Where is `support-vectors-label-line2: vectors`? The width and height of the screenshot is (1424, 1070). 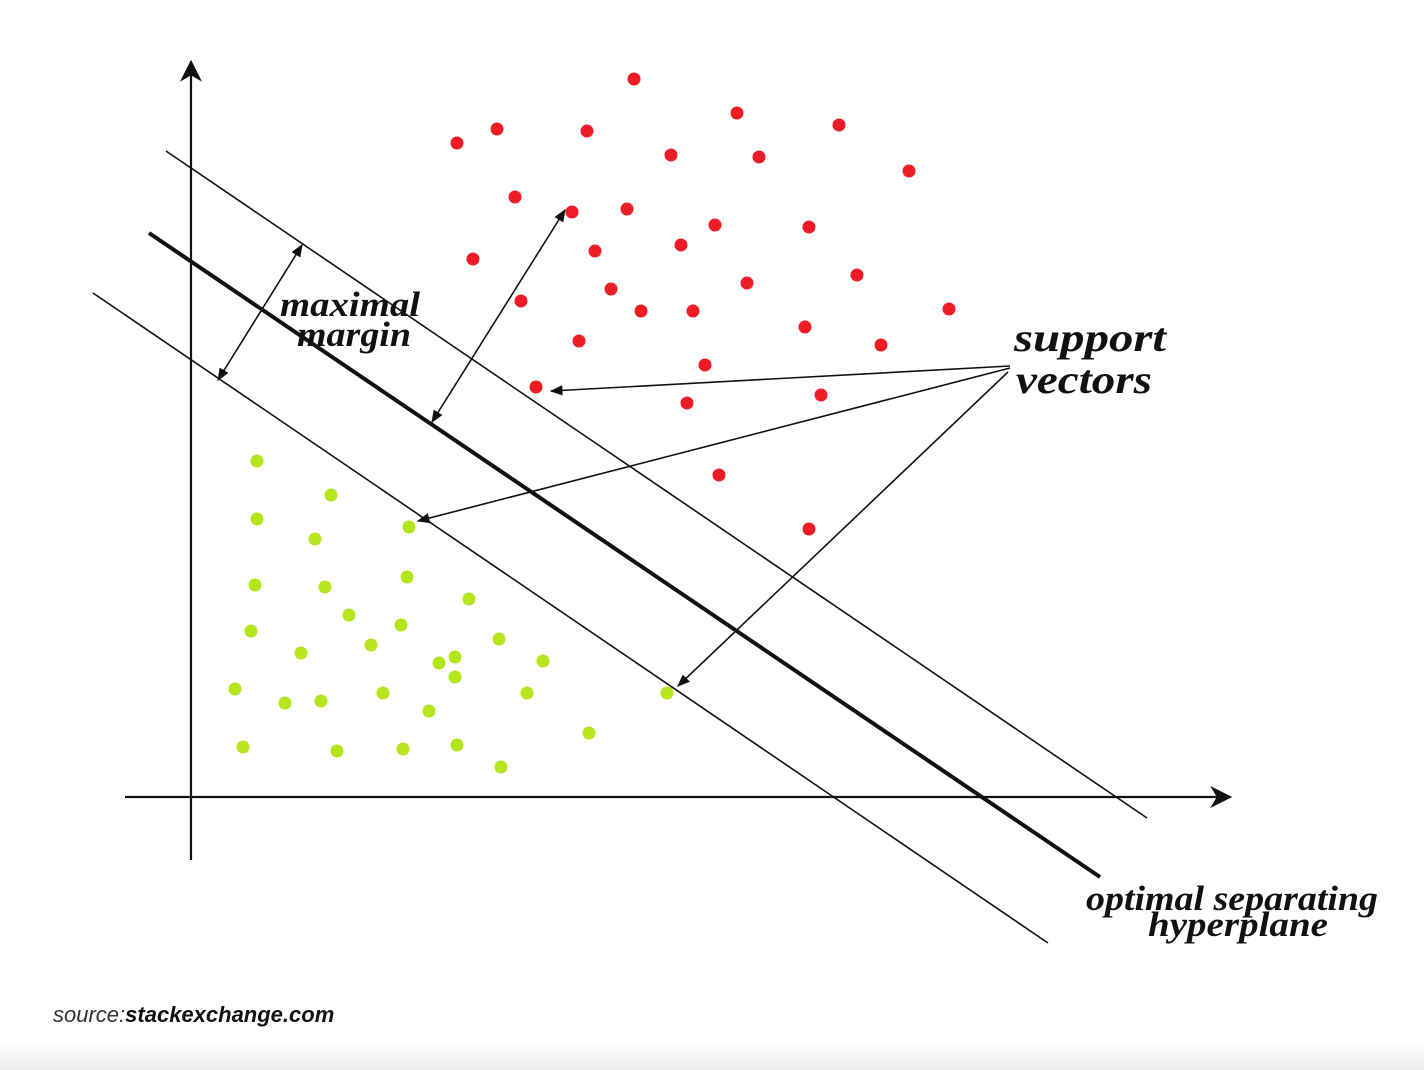 support-vectors-label-line2: vectors is located at coordinates (1084, 379).